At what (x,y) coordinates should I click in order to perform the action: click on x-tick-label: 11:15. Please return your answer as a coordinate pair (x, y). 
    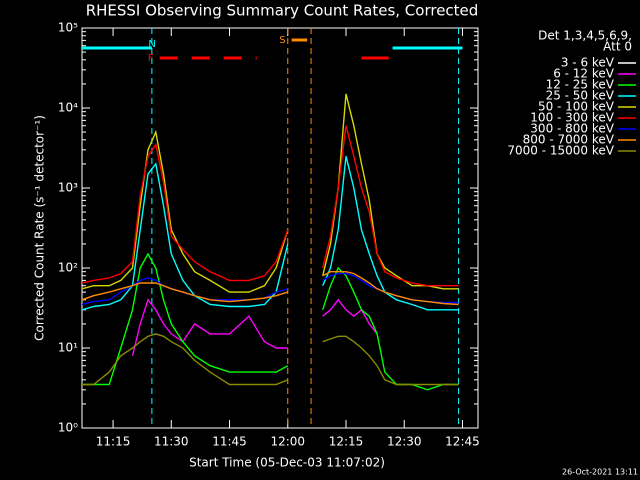
    Looking at the image, I should click on (113, 442).